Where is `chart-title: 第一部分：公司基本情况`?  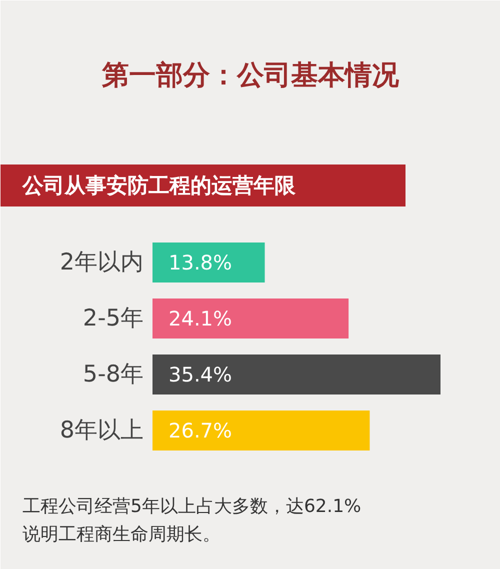 chart-title: 第一部分：公司基本情况 is located at coordinates (250, 75).